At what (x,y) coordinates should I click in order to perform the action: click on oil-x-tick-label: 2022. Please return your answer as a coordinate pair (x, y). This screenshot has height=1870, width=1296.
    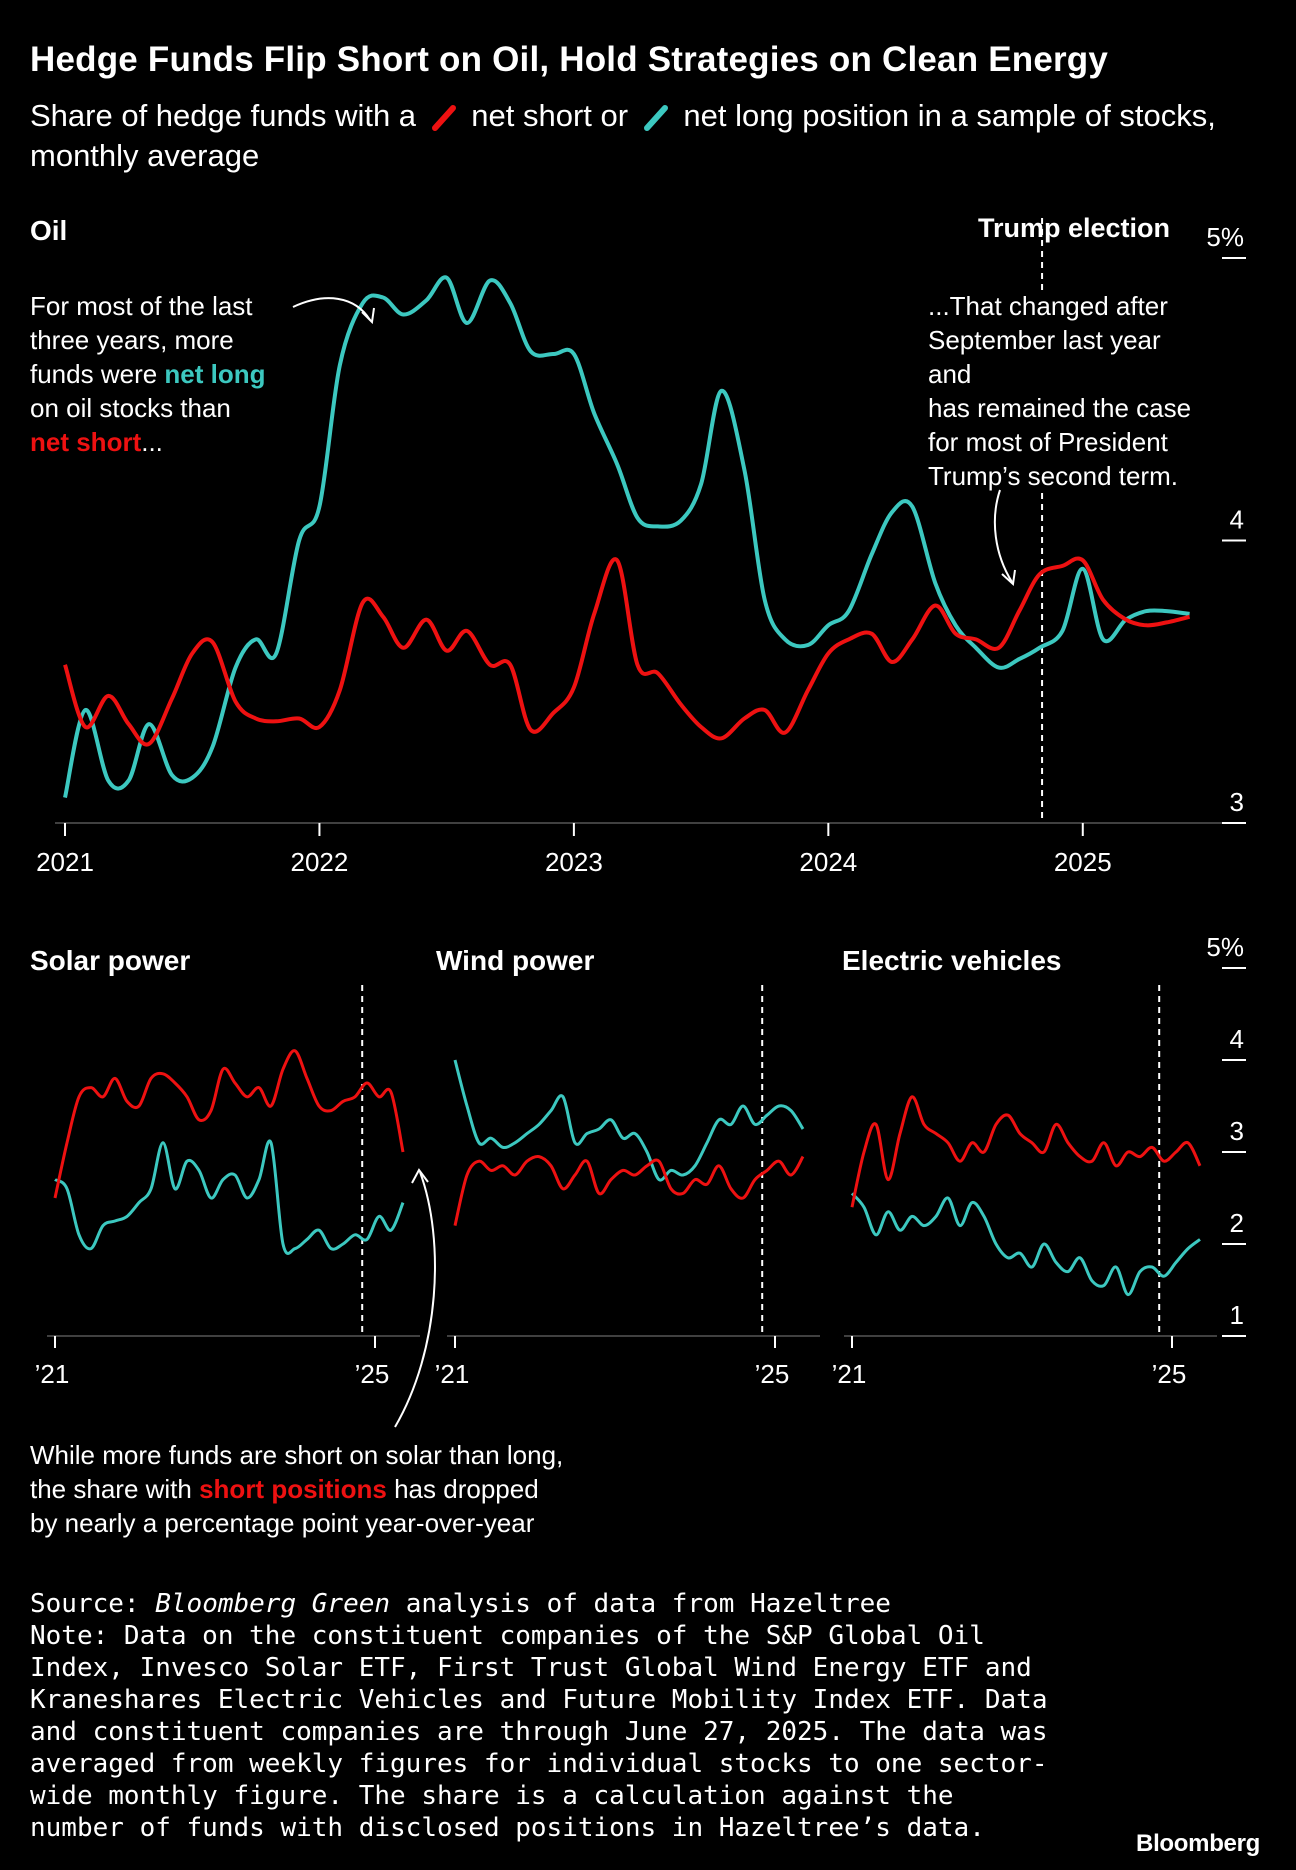
    Looking at the image, I should click on (320, 862).